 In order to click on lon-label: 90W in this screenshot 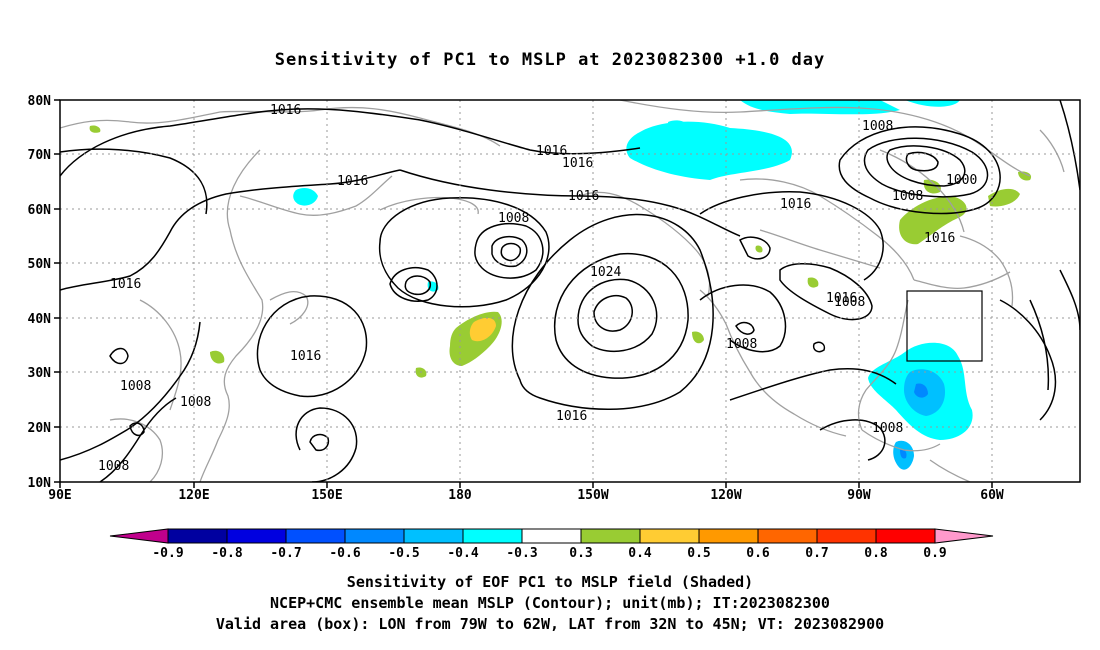, I will do `click(859, 495)`.